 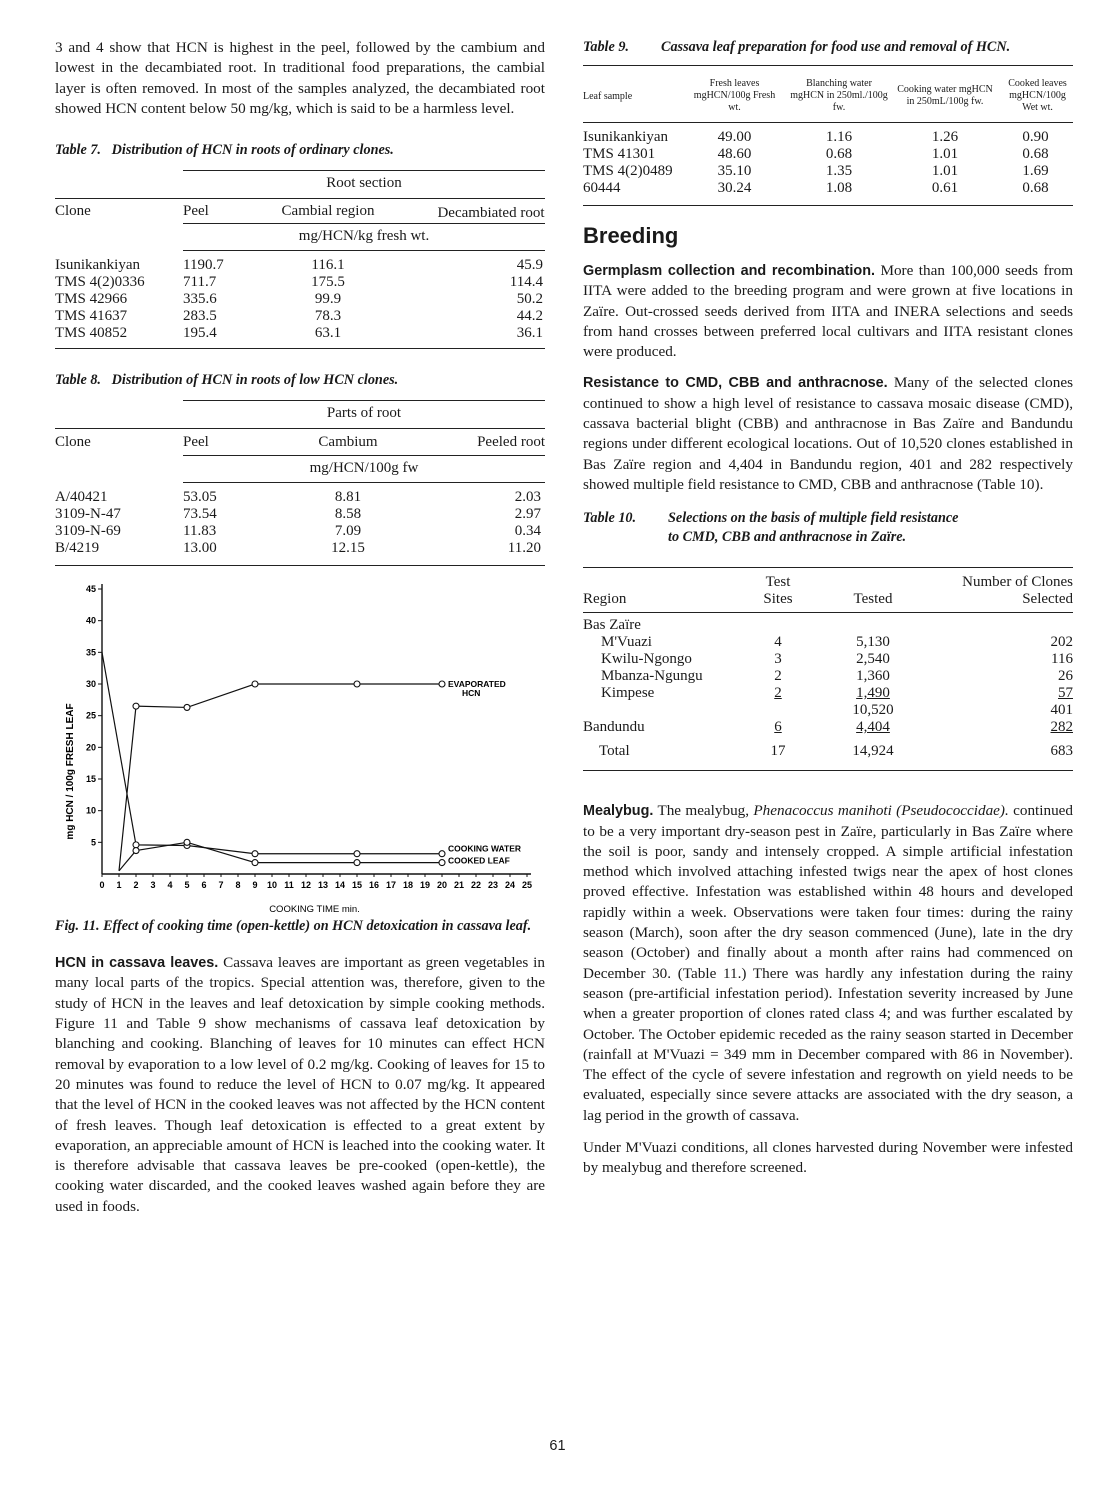 I want to click on x-tick-label: 14, so click(x=340, y=885).